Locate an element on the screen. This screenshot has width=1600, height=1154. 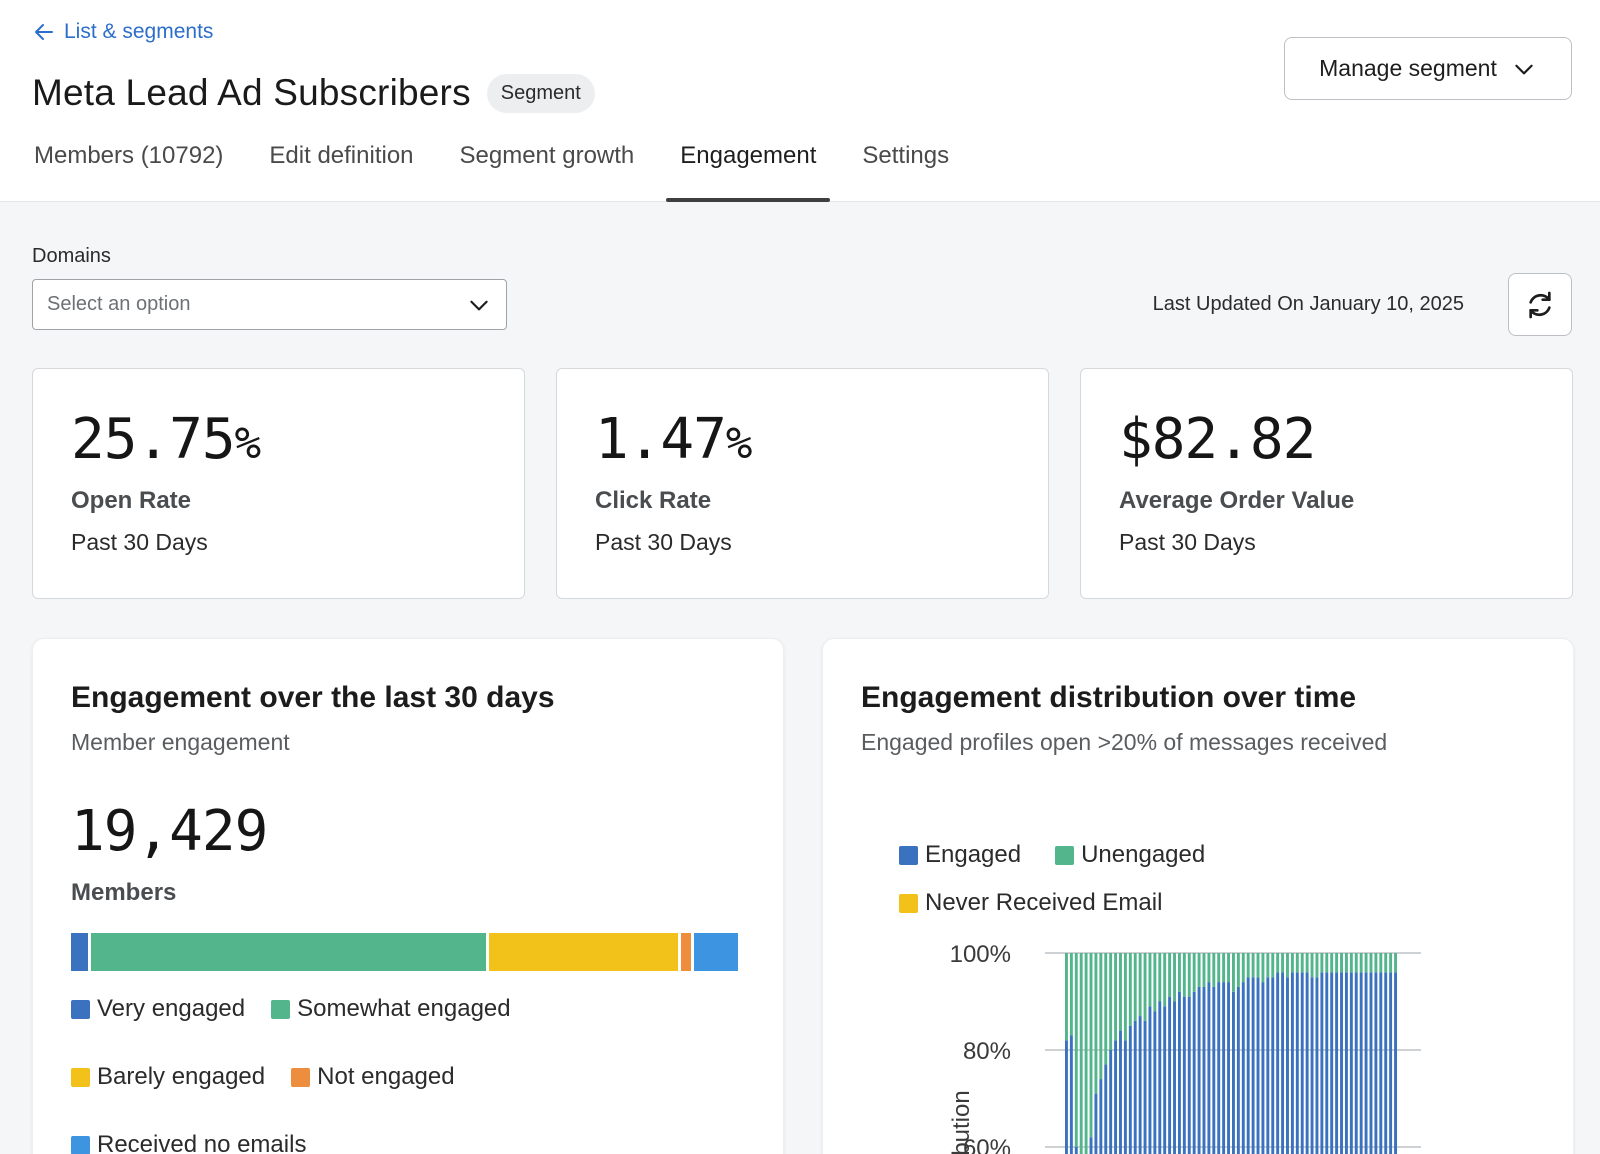
legend-somewhat-engaged: Somewhat engaged is located at coordinates (391, 1009).